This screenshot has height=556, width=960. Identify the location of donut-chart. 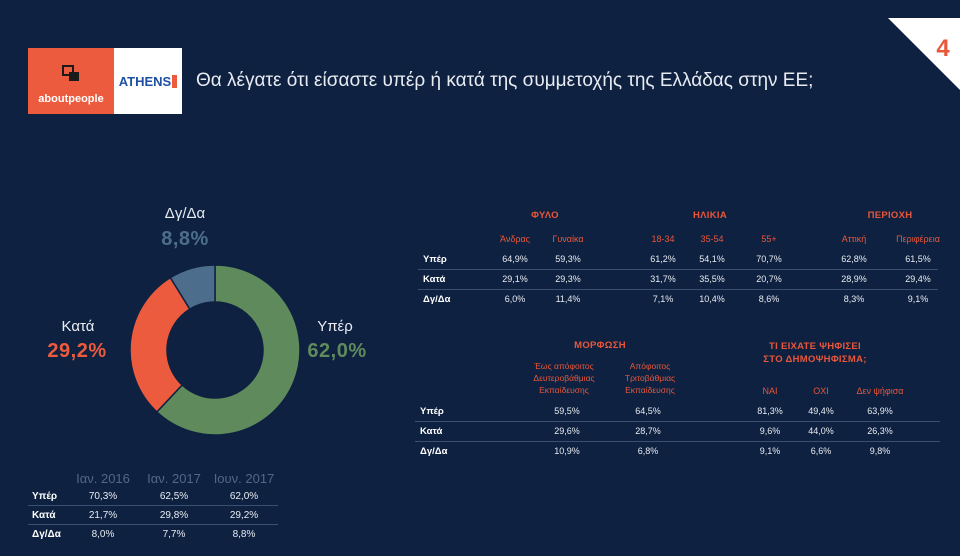
(215, 350).